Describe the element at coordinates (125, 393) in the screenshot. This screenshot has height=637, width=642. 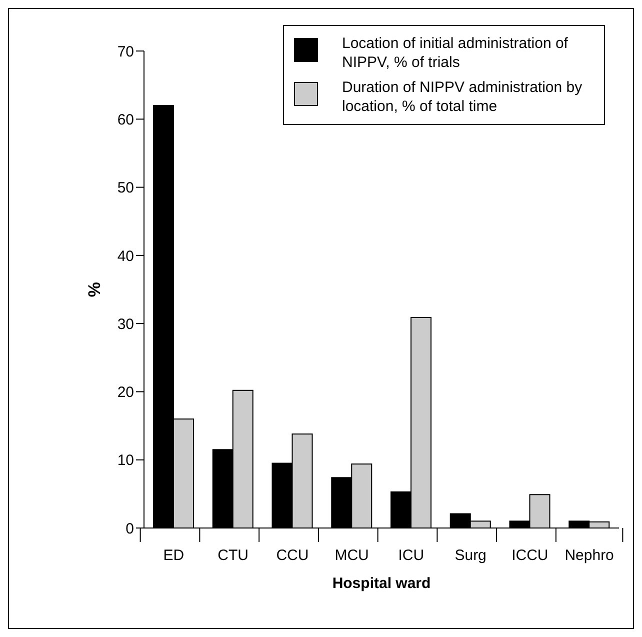
I see `y-tick-label: 20` at that location.